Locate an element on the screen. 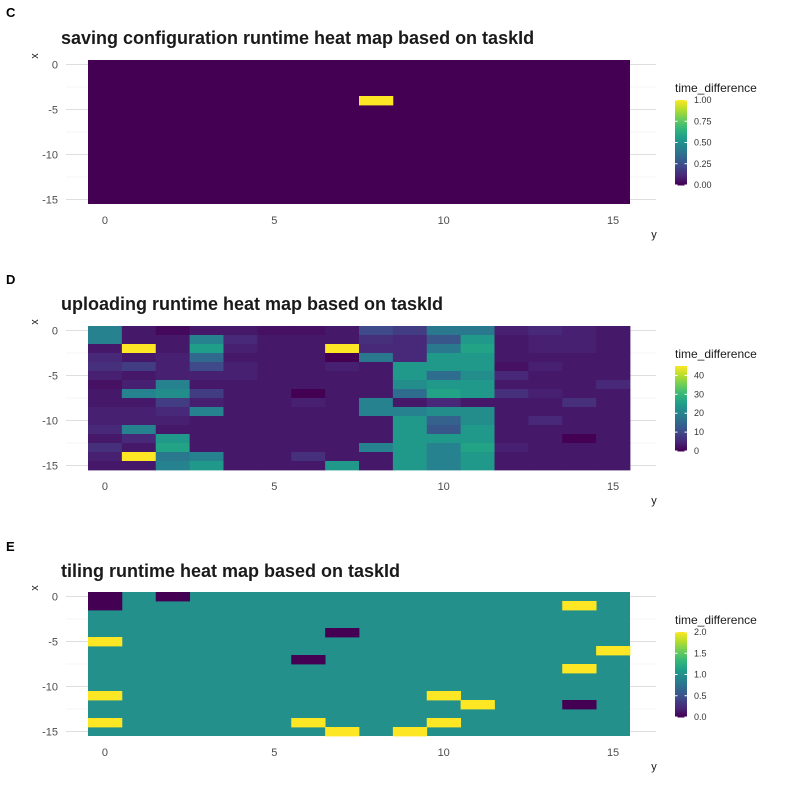 The height and width of the screenshot is (800, 800). y-tick-label: -5 is located at coordinates (53, 643).